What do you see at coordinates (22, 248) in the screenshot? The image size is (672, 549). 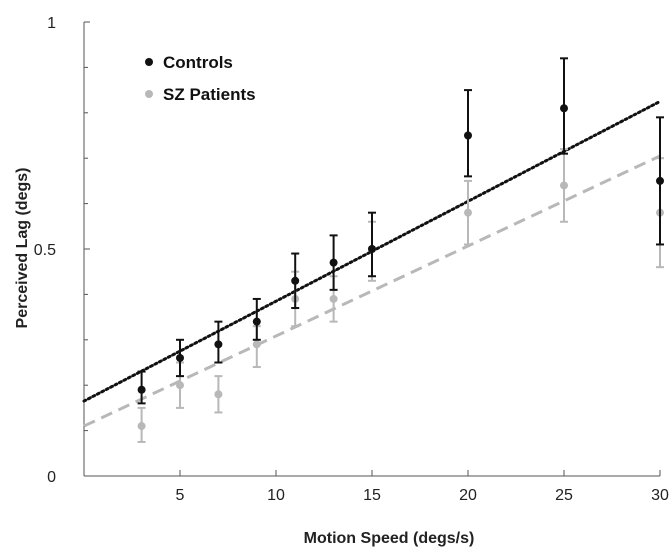 I see `y-axis-label: Perceived Lag (degs)` at bounding box center [22, 248].